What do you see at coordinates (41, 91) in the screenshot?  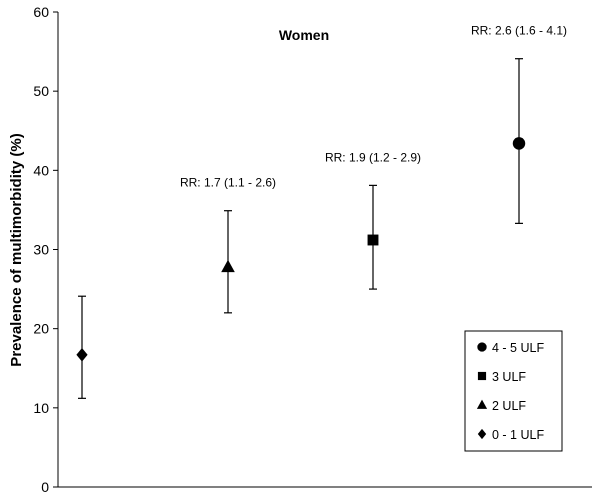 I see `y-tick-label: 50` at bounding box center [41, 91].